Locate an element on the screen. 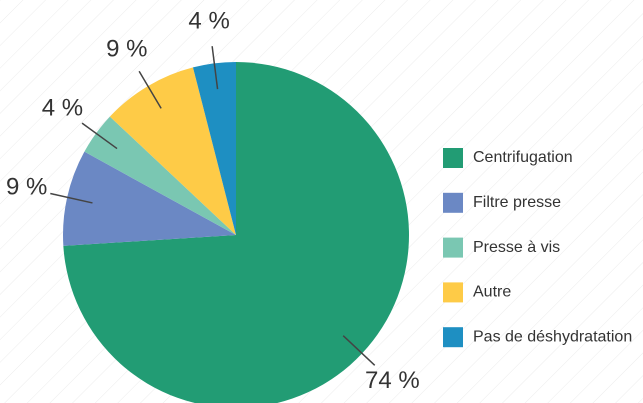 This screenshot has height=403, width=643. legend-label: Centrifugation is located at coordinates (523, 157).